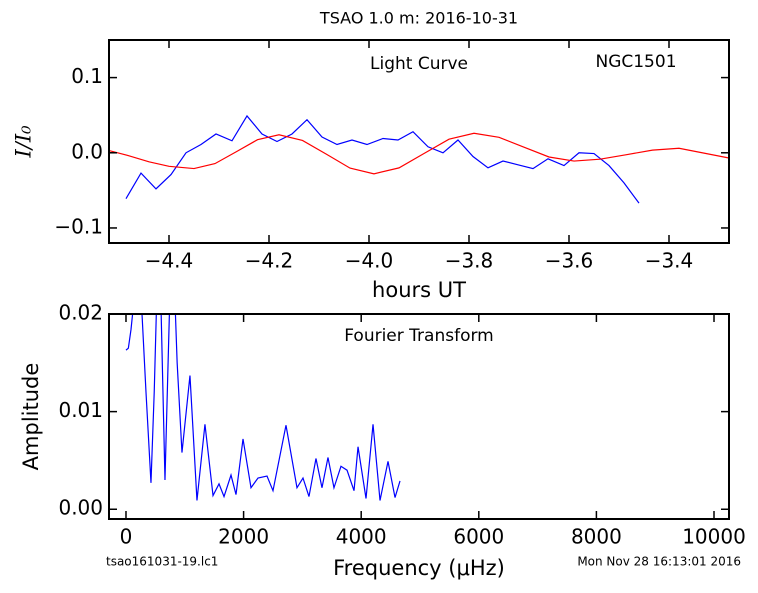 The height and width of the screenshot is (593, 758). Describe the element at coordinates (269, 261) in the screenshot. I see `x-tick-label: −4.2` at that location.